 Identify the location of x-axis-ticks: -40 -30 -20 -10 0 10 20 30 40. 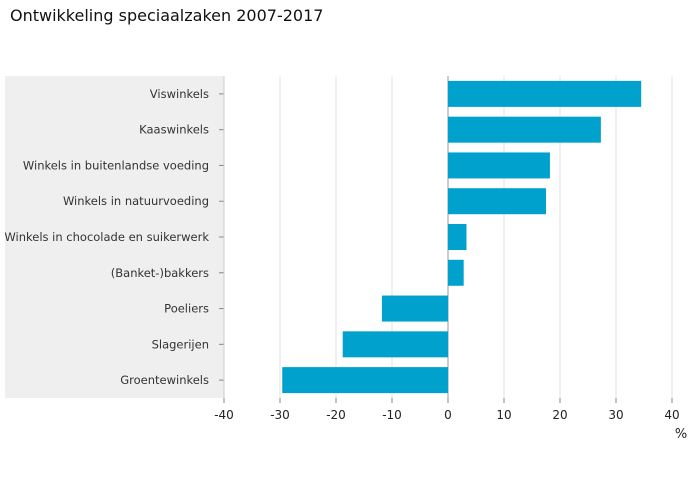
(447, 410).